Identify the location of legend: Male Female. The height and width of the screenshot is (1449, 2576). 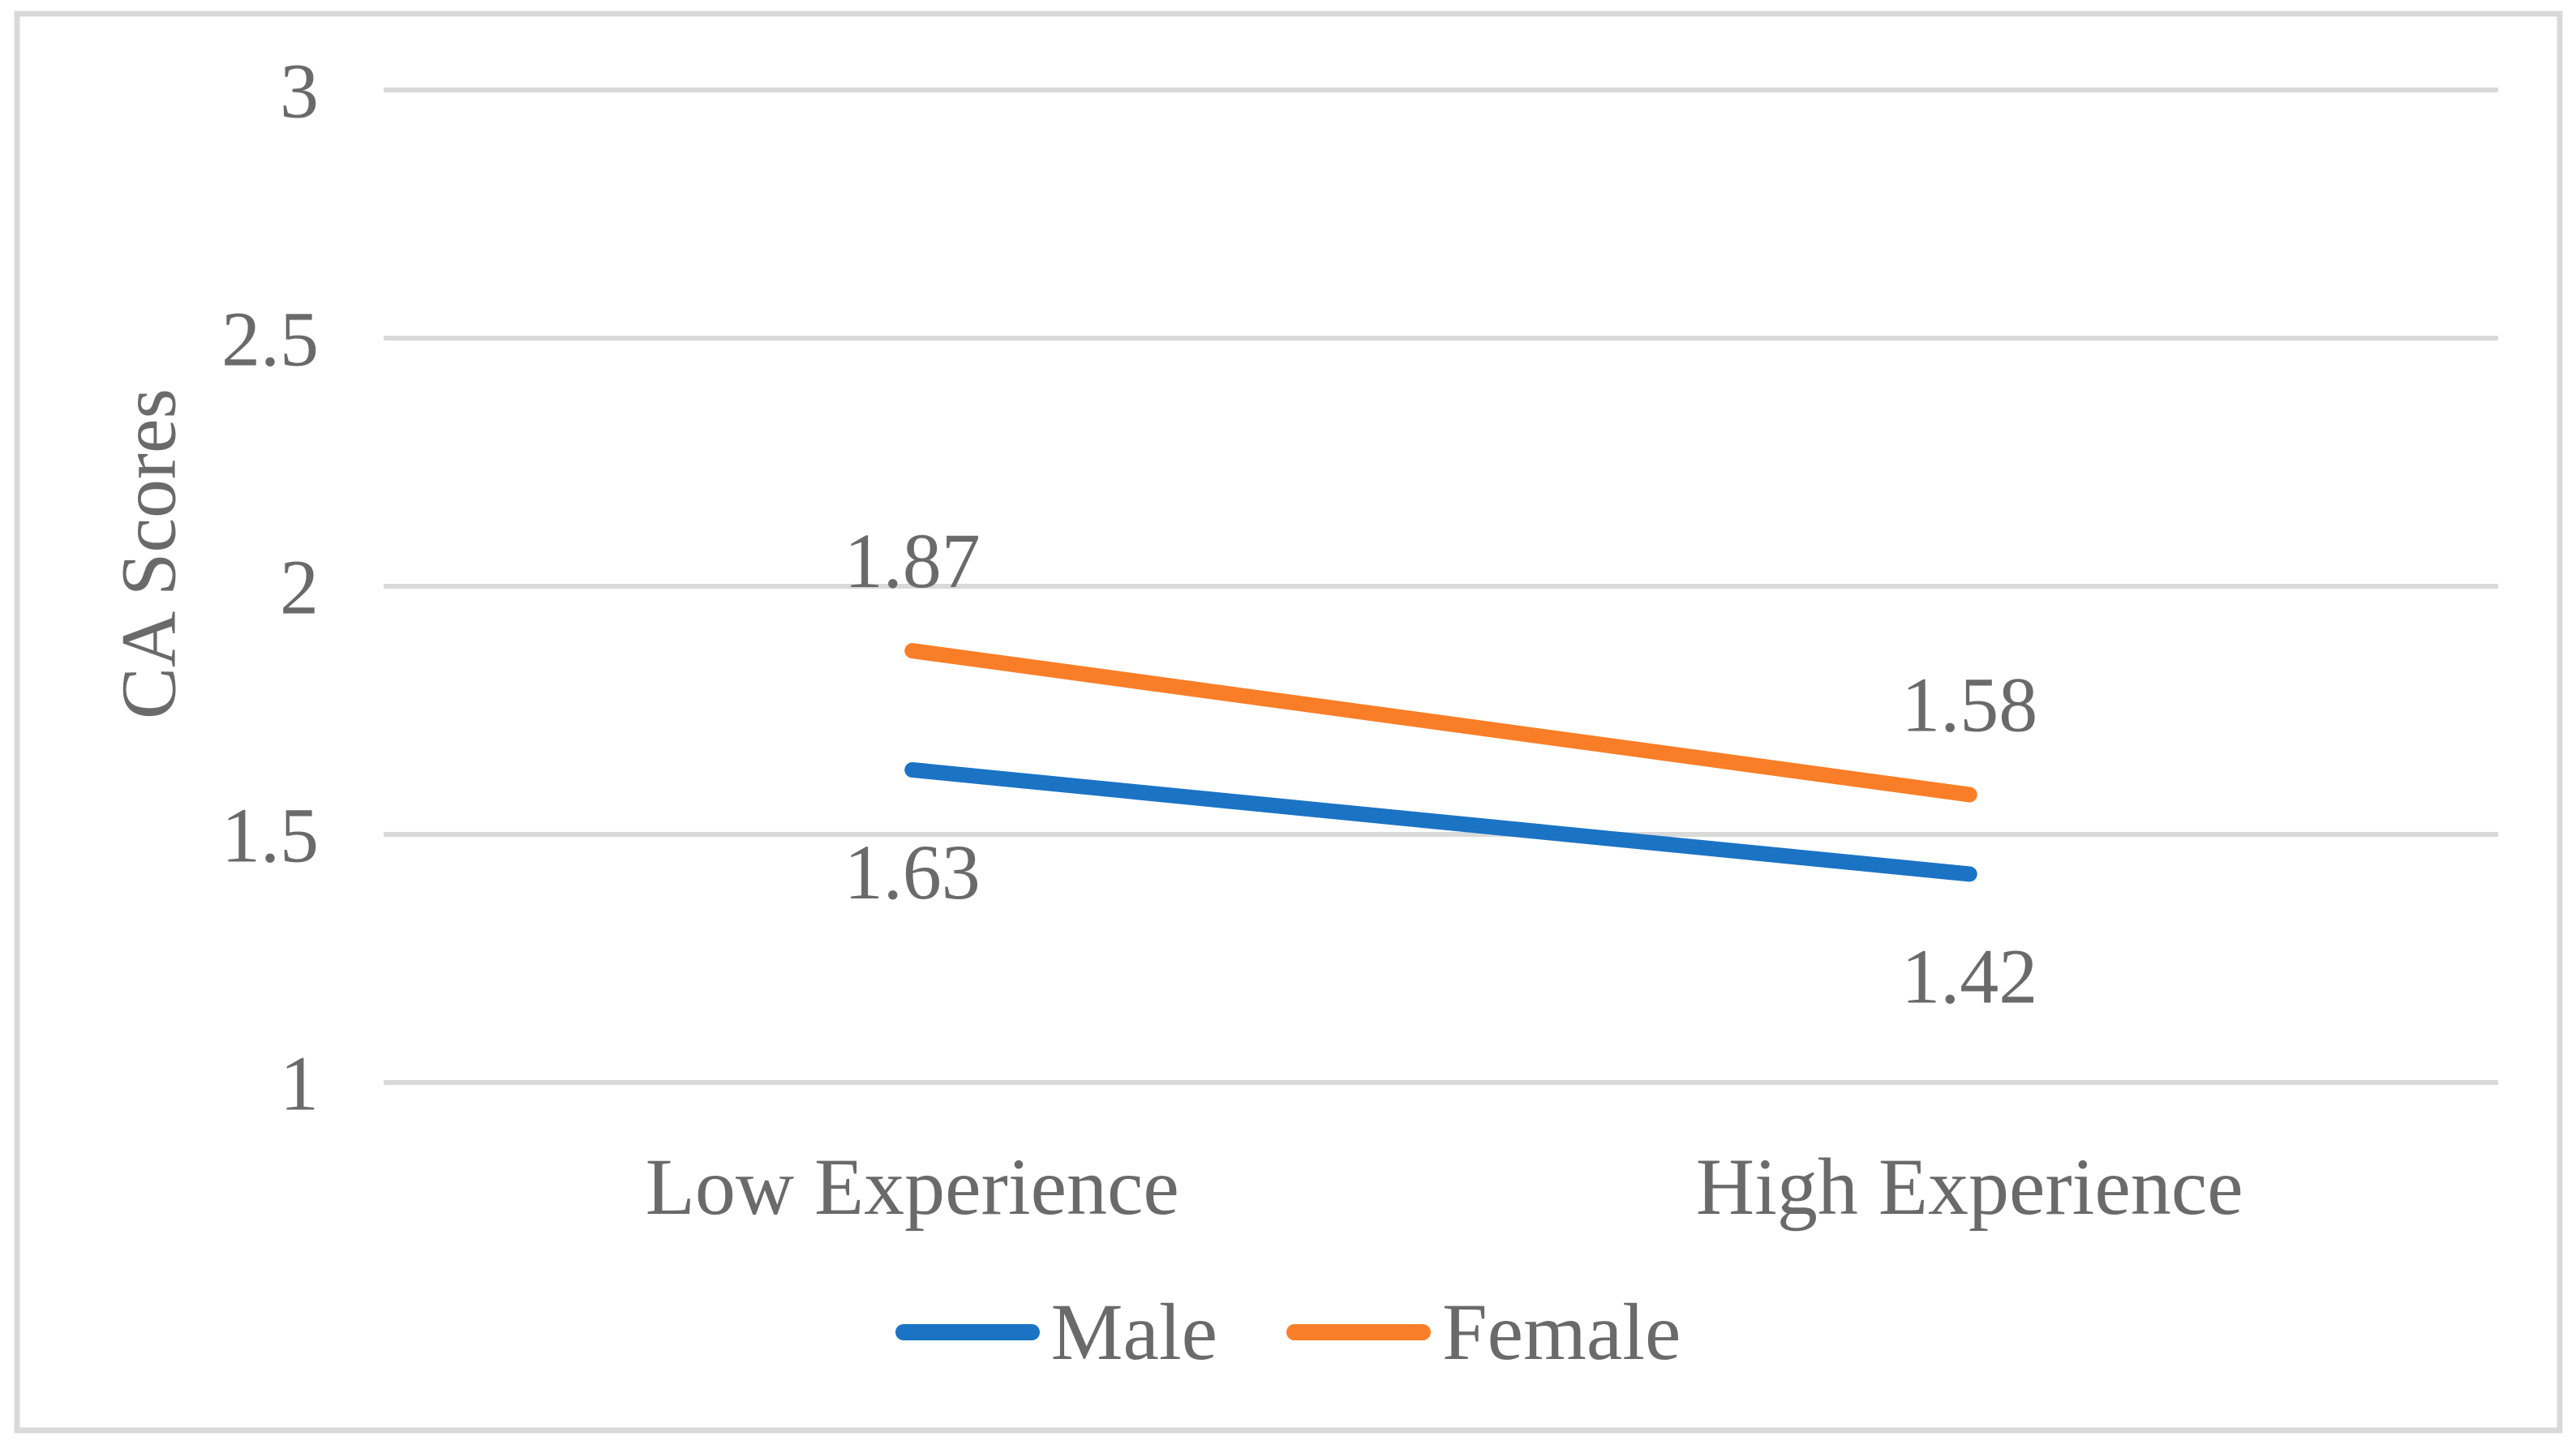
(1288, 1332).